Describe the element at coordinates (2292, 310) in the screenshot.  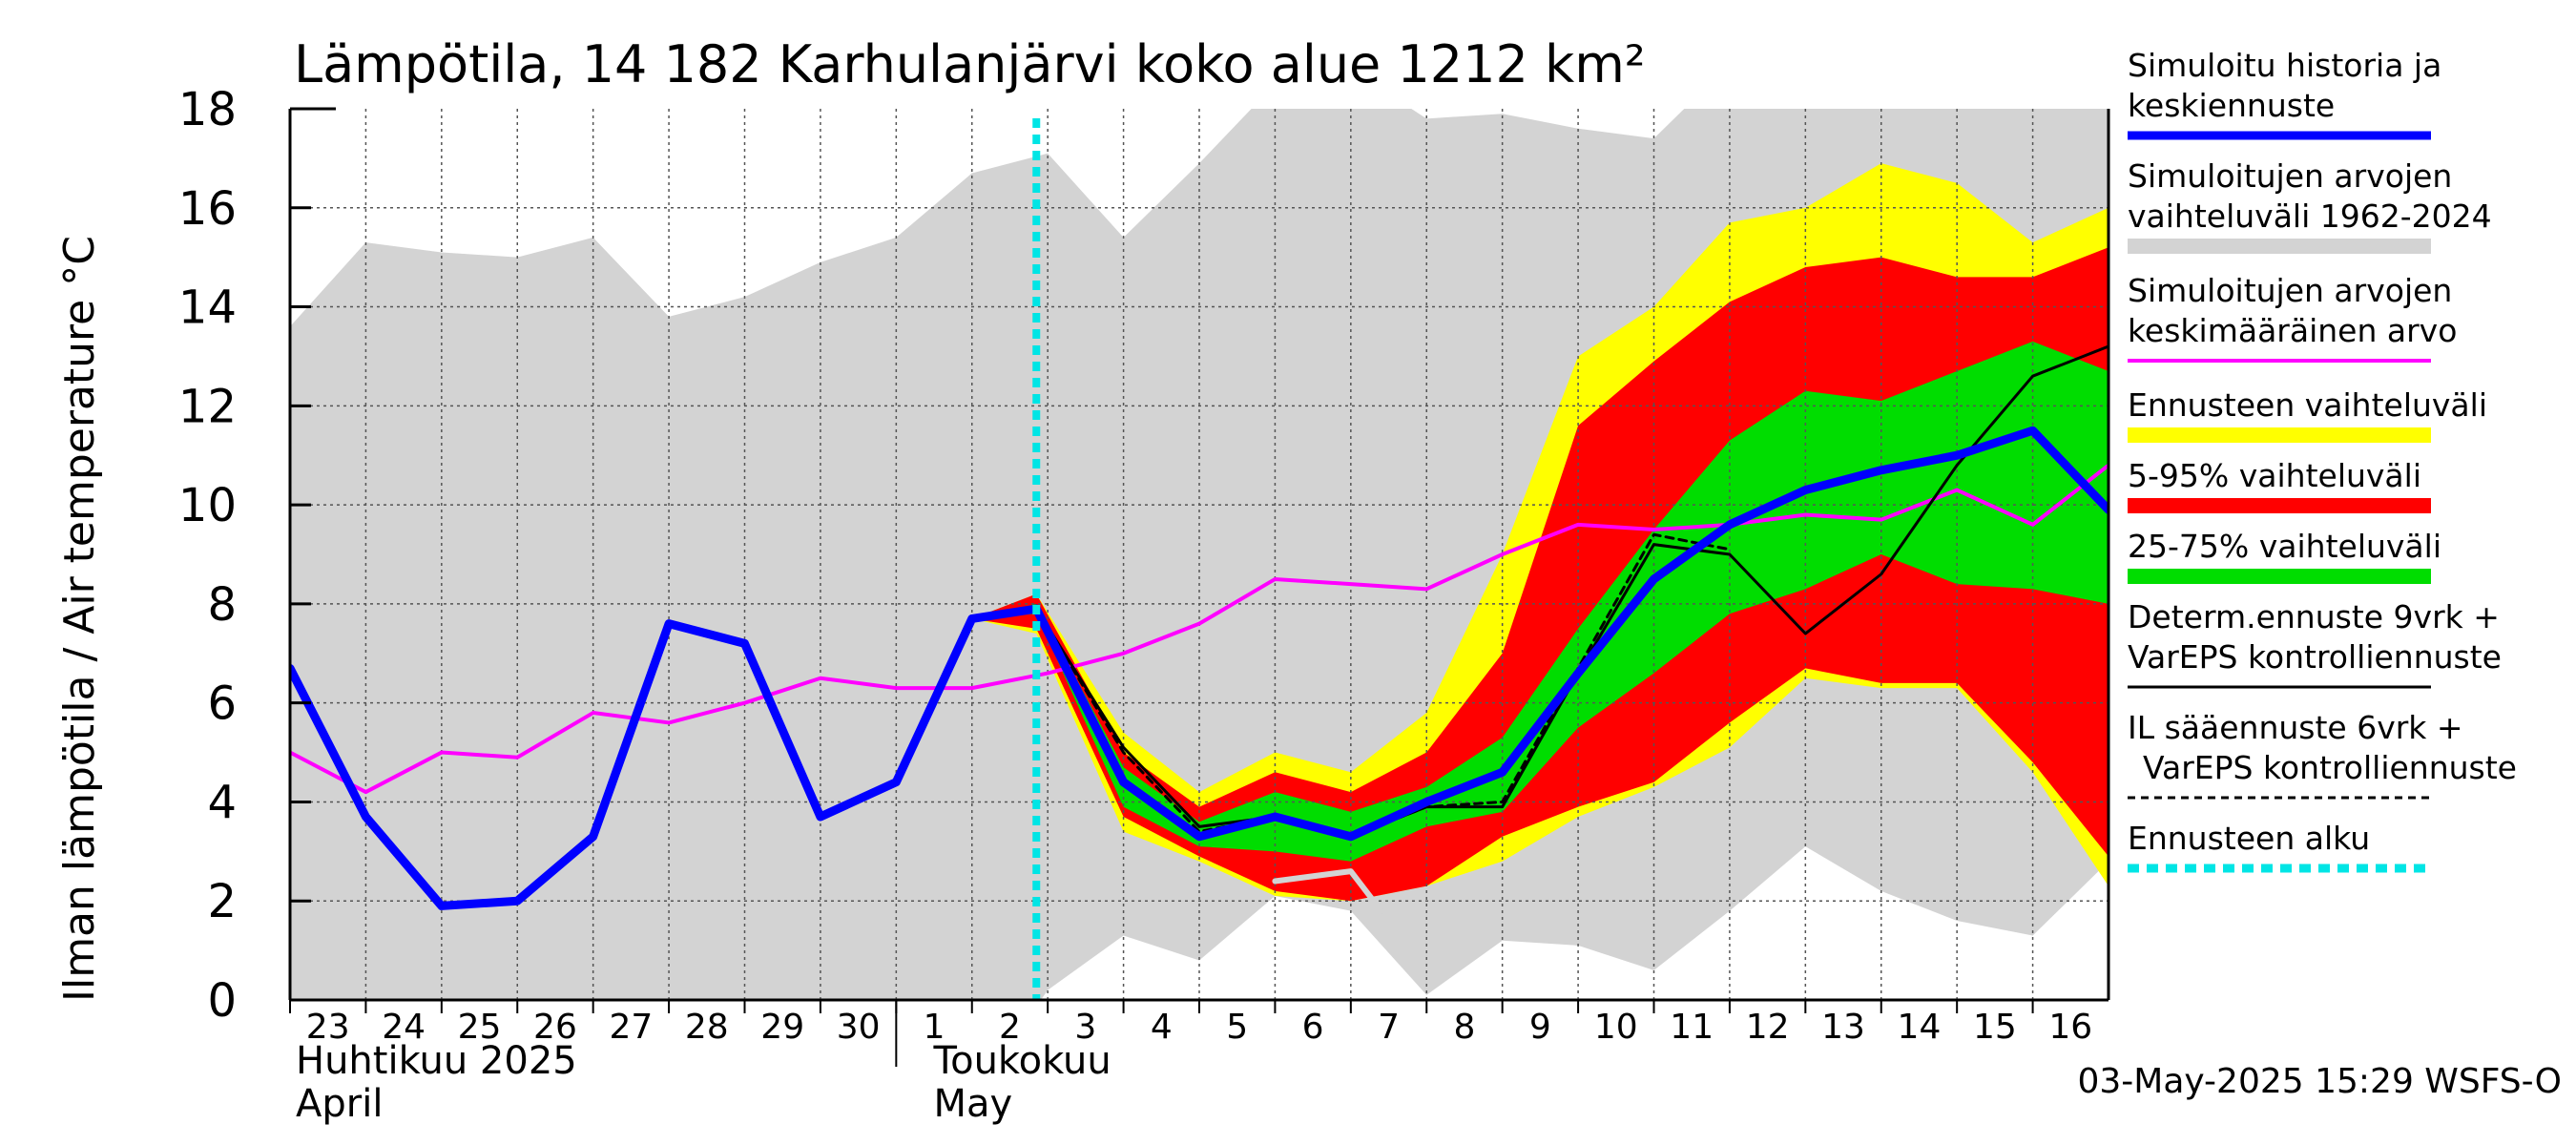
I see `legend-label: Simuloitujen arvojen keskimääräinen arvo` at that location.